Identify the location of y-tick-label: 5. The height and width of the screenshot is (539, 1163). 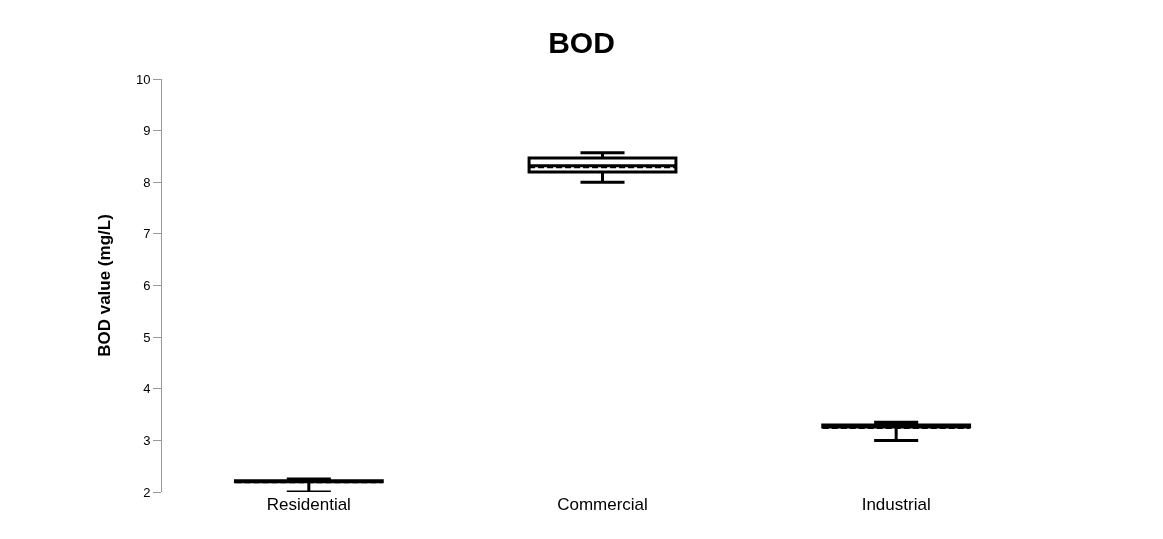
(147, 337).